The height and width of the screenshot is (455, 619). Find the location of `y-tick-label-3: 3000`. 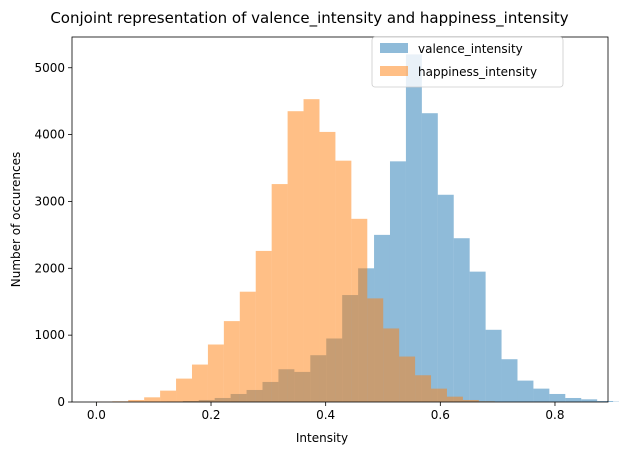

y-tick-label-3: 3000 is located at coordinates (49, 201).